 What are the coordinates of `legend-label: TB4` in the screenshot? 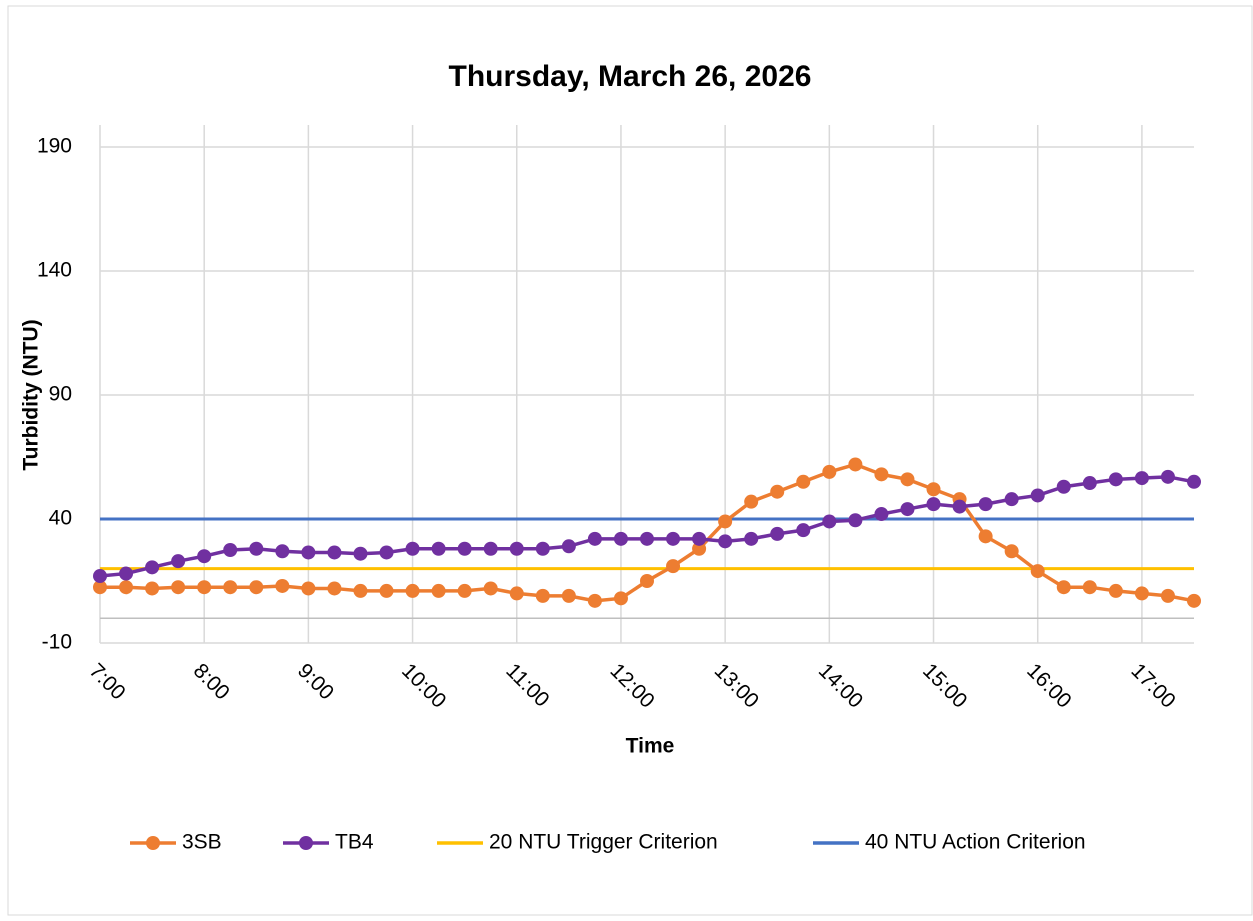 It's located at (354, 842).